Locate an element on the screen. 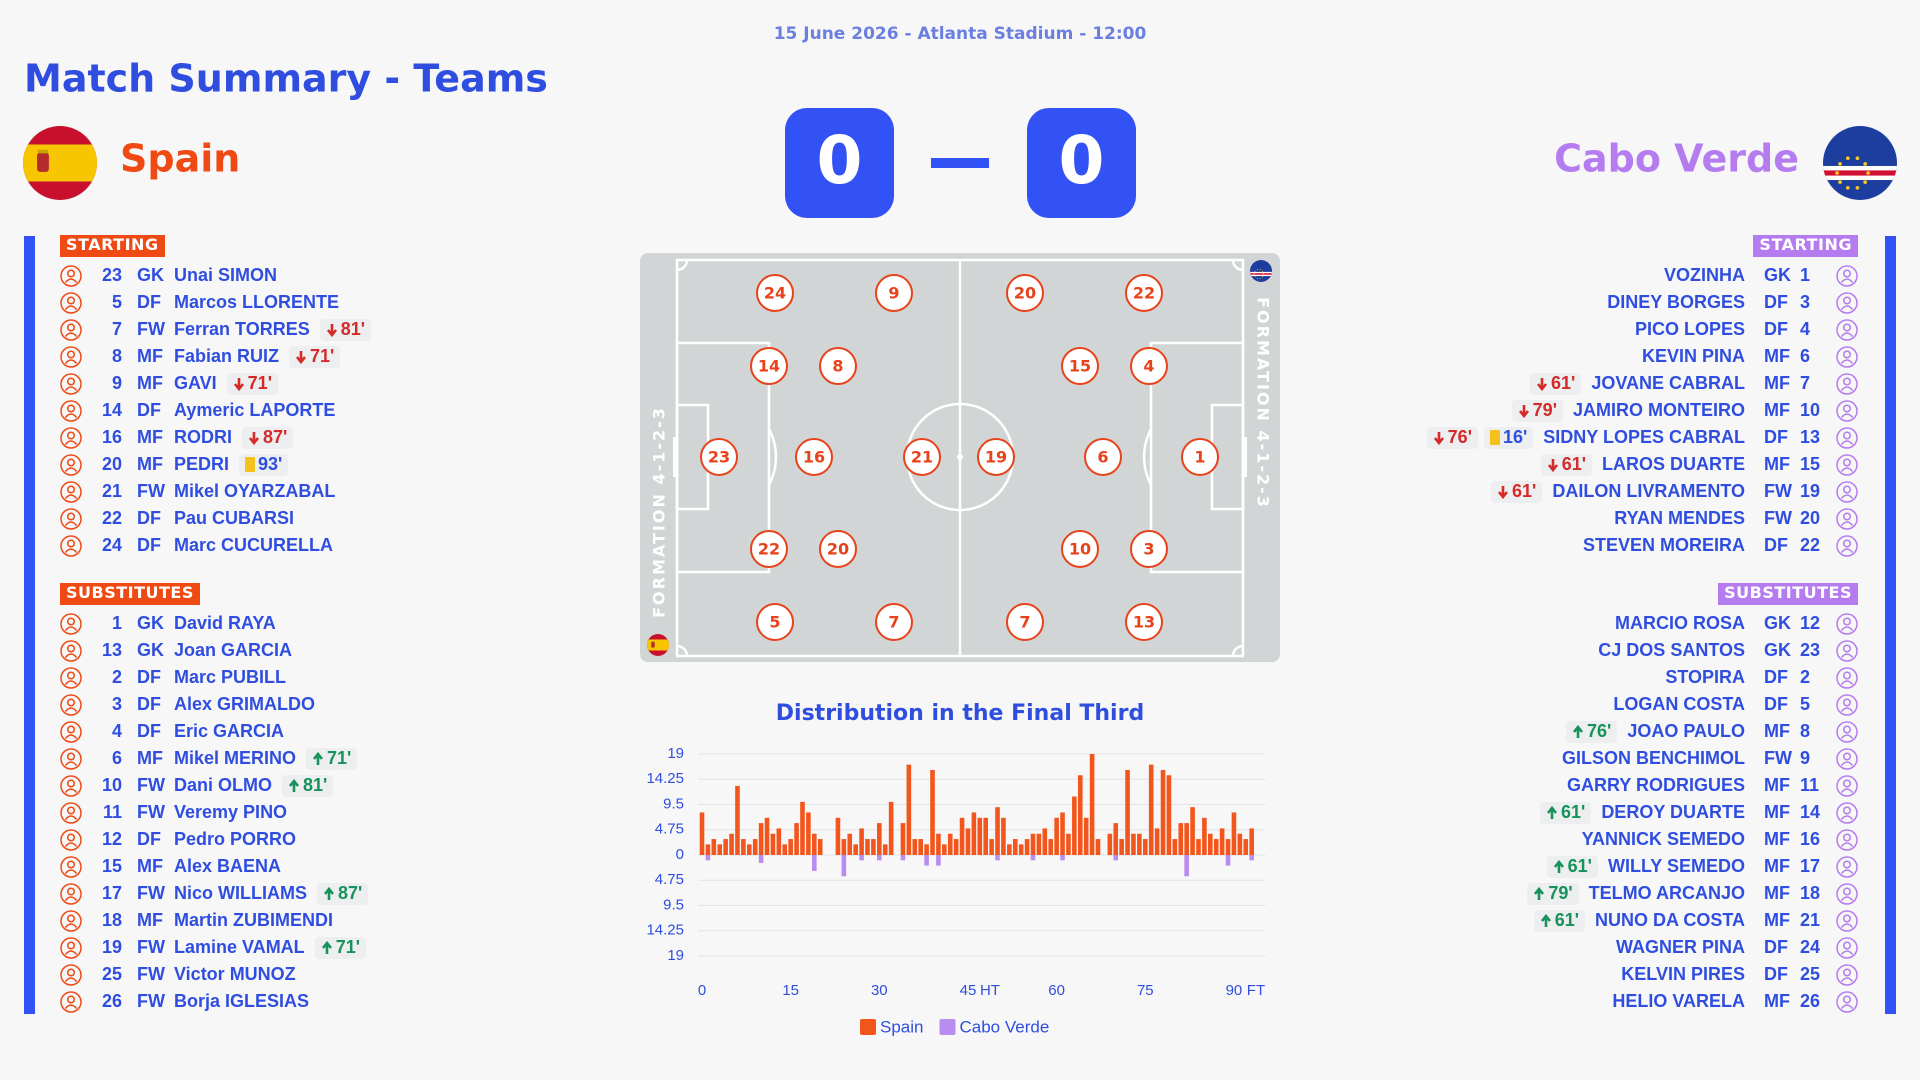 Image resolution: width=1920 pixels, height=1080 pixels. pitch-player: 23 is located at coordinates (719, 457).